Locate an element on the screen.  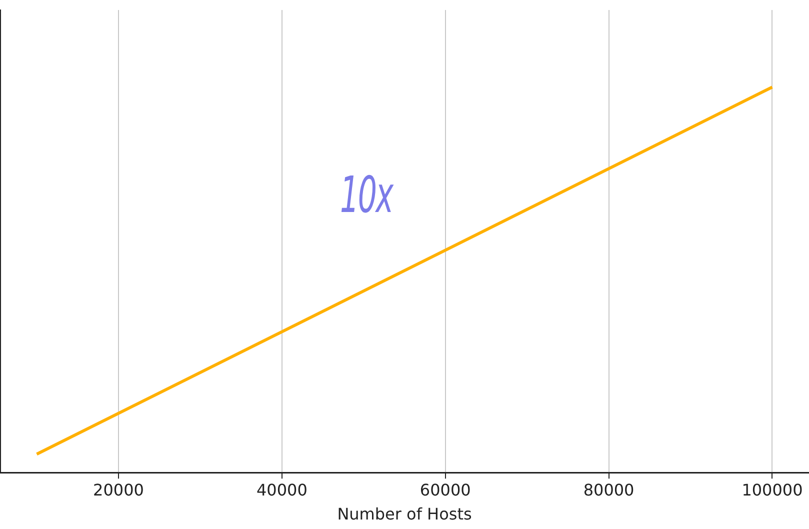
x-tick-label: 40000 is located at coordinates (282, 490).